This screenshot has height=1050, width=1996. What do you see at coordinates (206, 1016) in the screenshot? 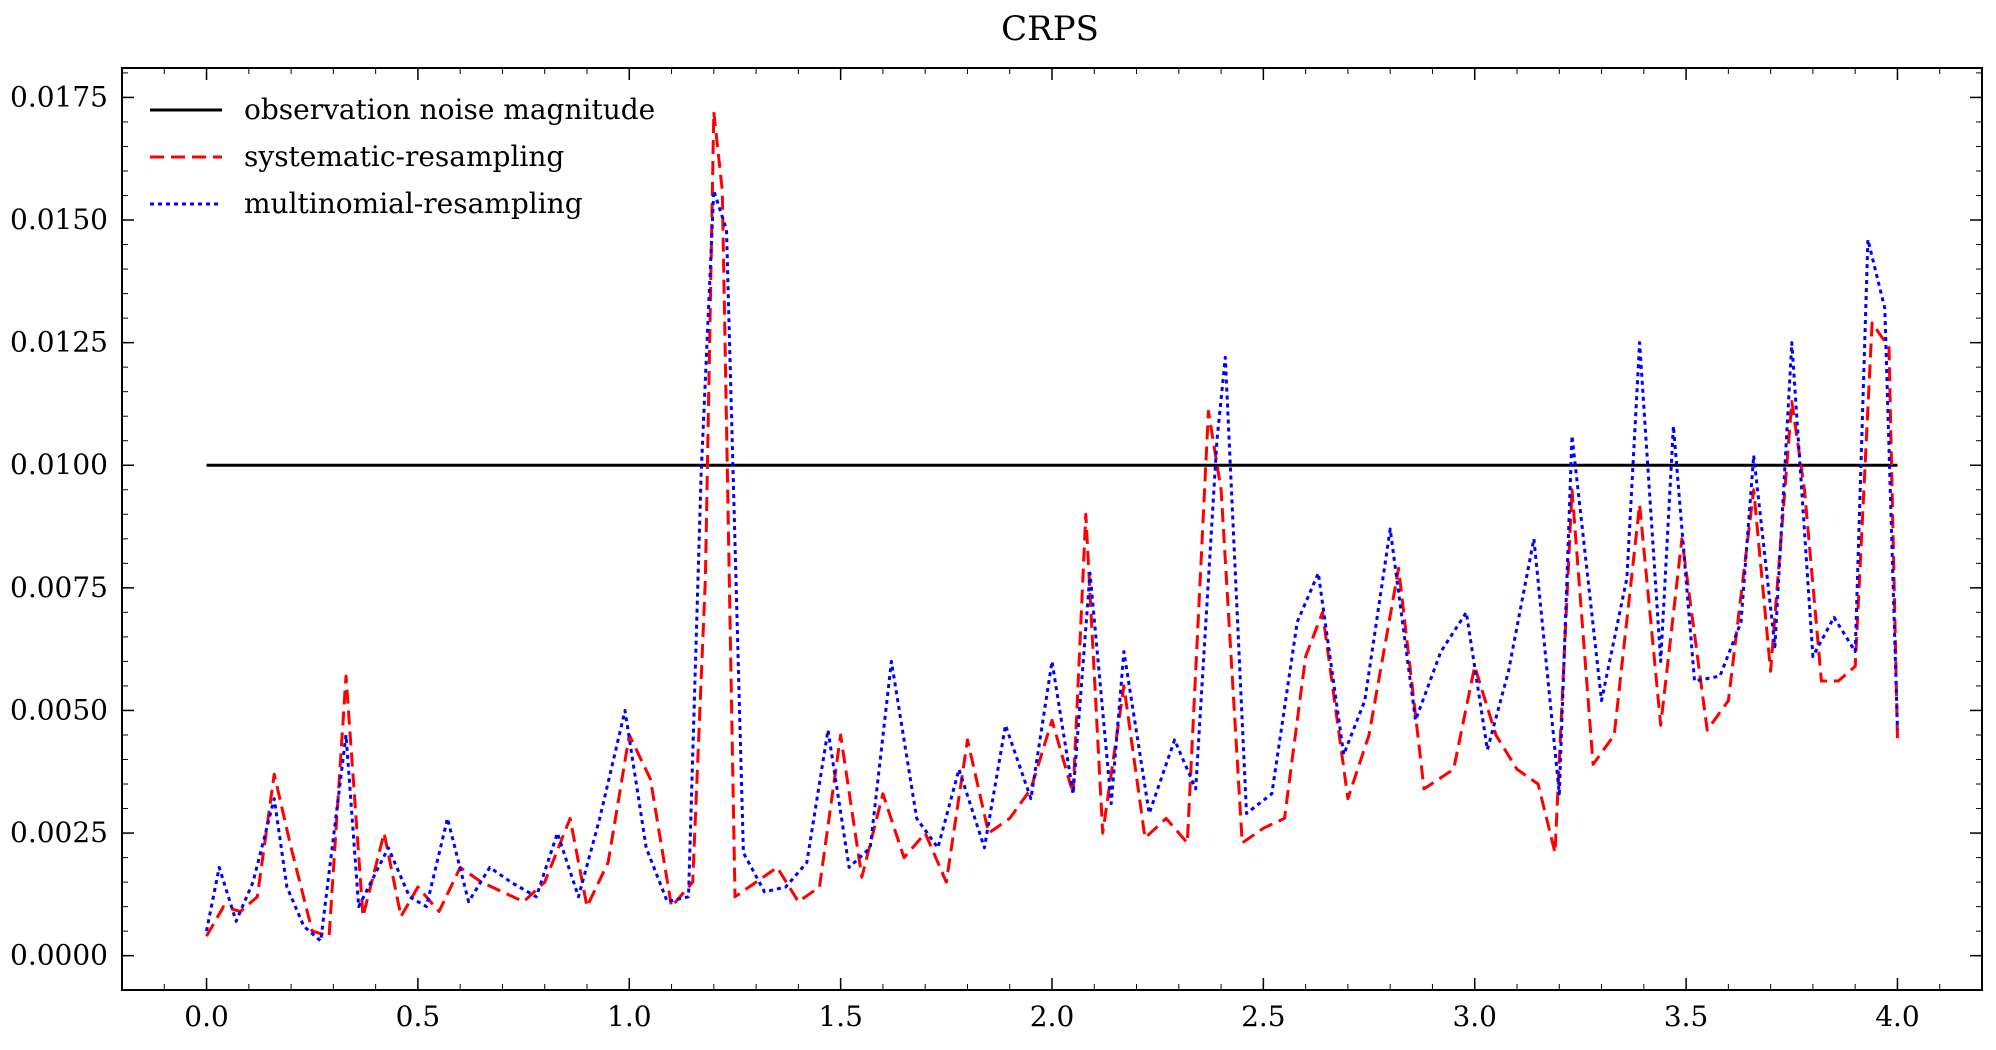
I see `x-tick-label: 0.0` at bounding box center [206, 1016].